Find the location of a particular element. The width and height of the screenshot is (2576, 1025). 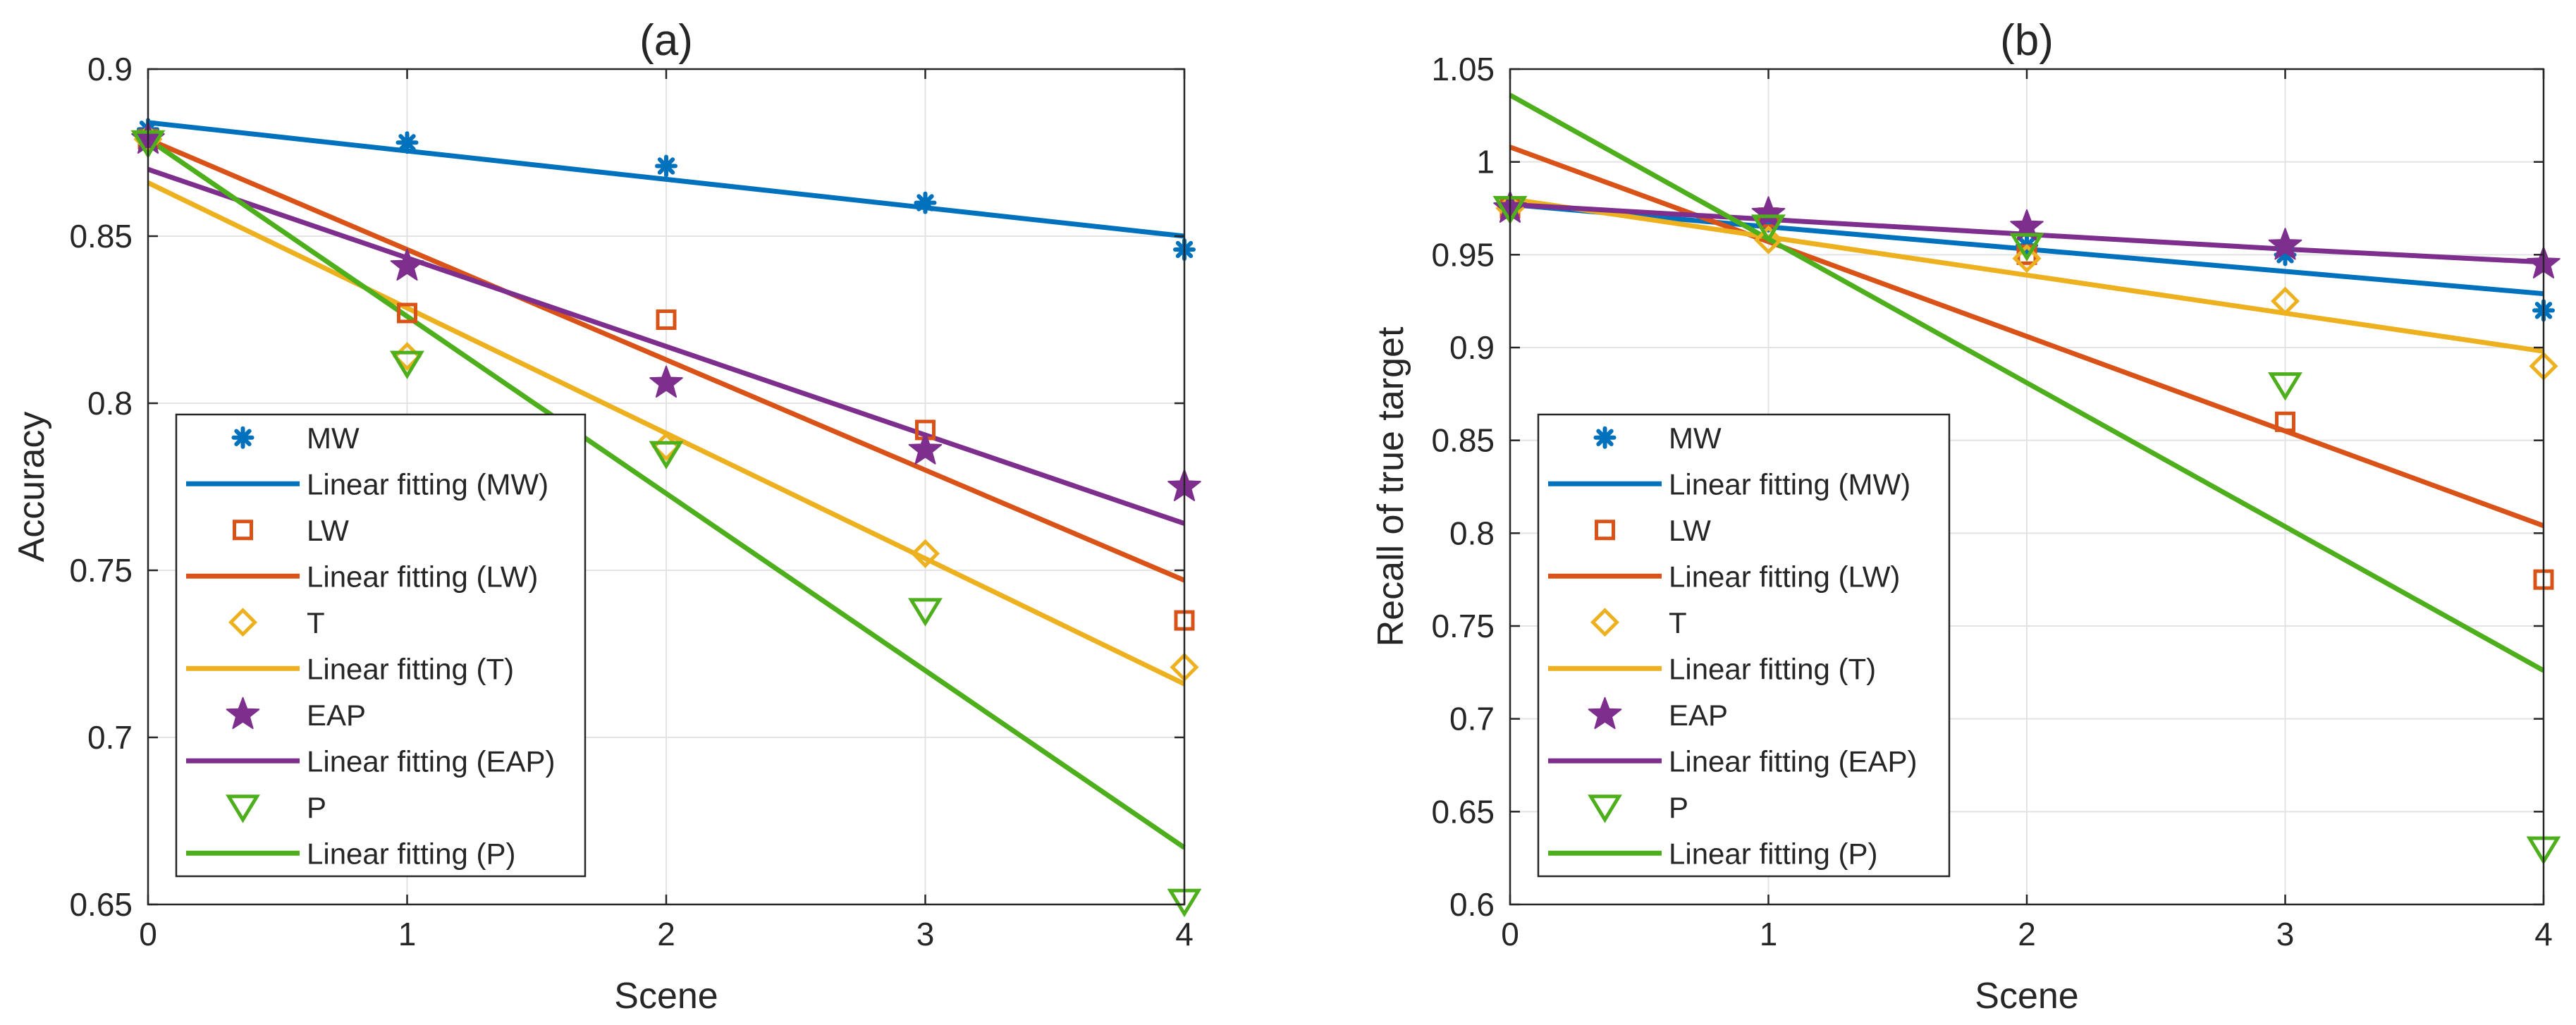

y-tick-label: 1.05 is located at coordinates (1463, 69).